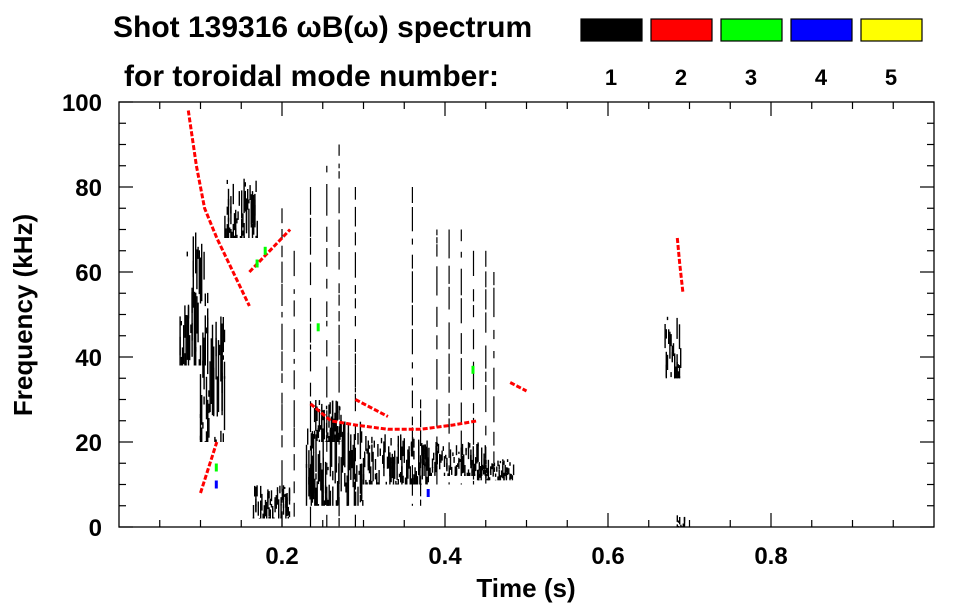  Describe the element at coordinates (88, 443) in the screenshot. I see `y-tick-label: 20` at that location.